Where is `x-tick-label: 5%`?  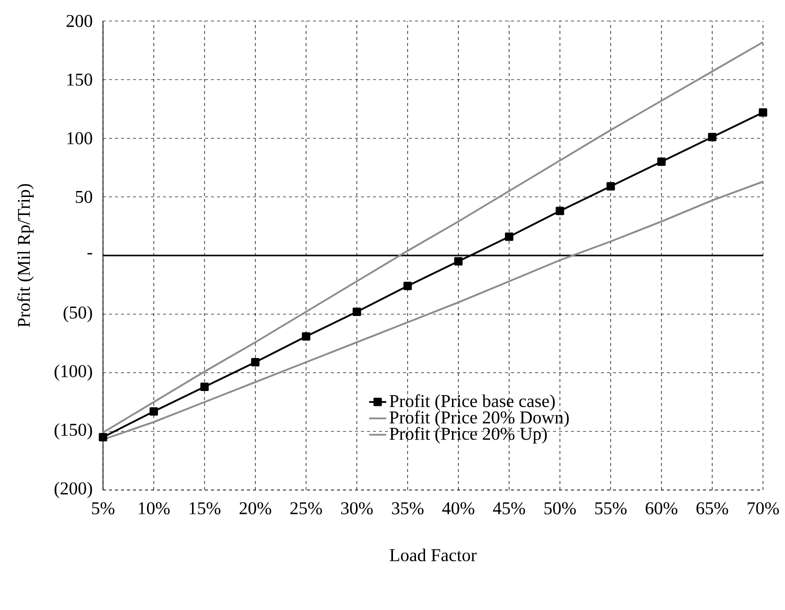 x-tick-label: 5% is located at coordinates (103, 508).